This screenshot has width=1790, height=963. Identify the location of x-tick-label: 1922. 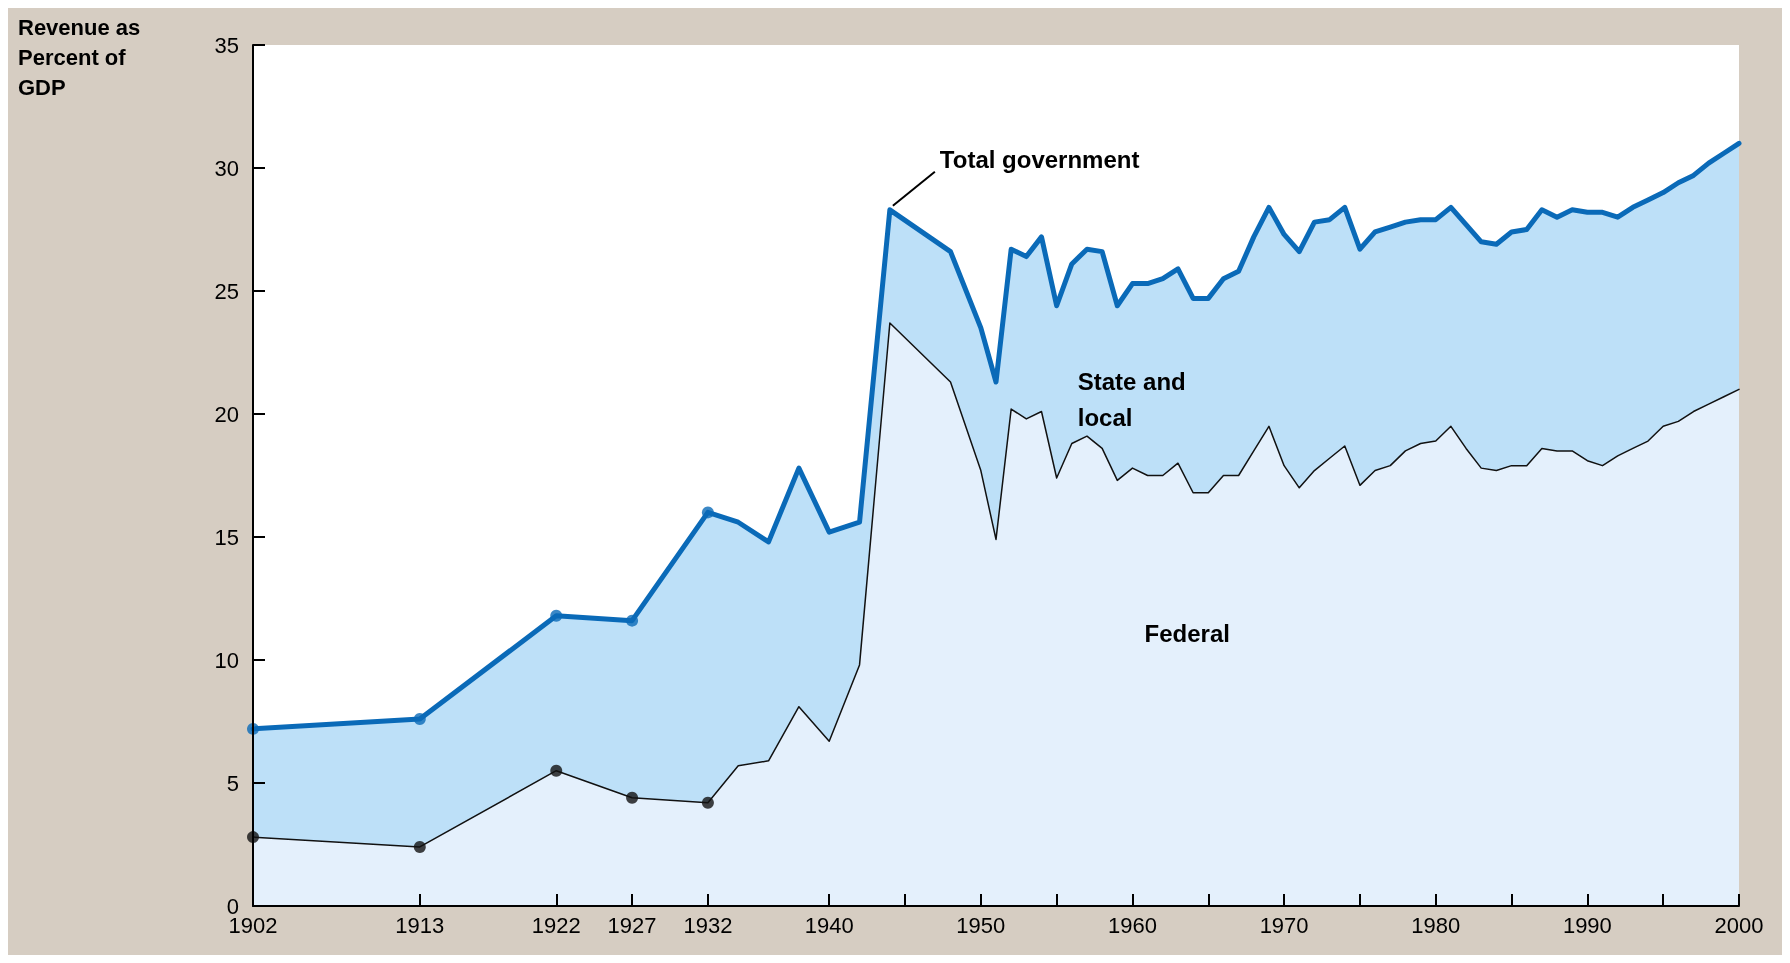
(556, 925).